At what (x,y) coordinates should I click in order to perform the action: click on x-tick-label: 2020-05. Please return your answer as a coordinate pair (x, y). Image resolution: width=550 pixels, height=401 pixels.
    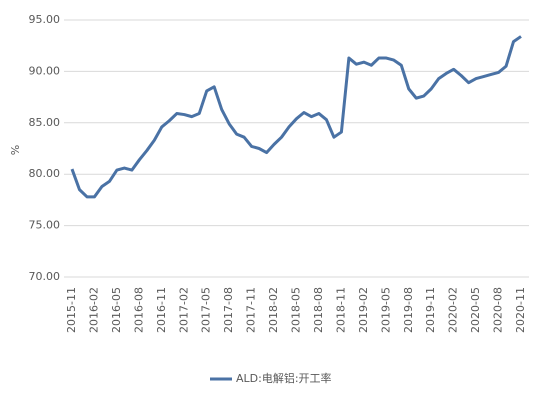
    Looking at the image, I should click on (475, 310).